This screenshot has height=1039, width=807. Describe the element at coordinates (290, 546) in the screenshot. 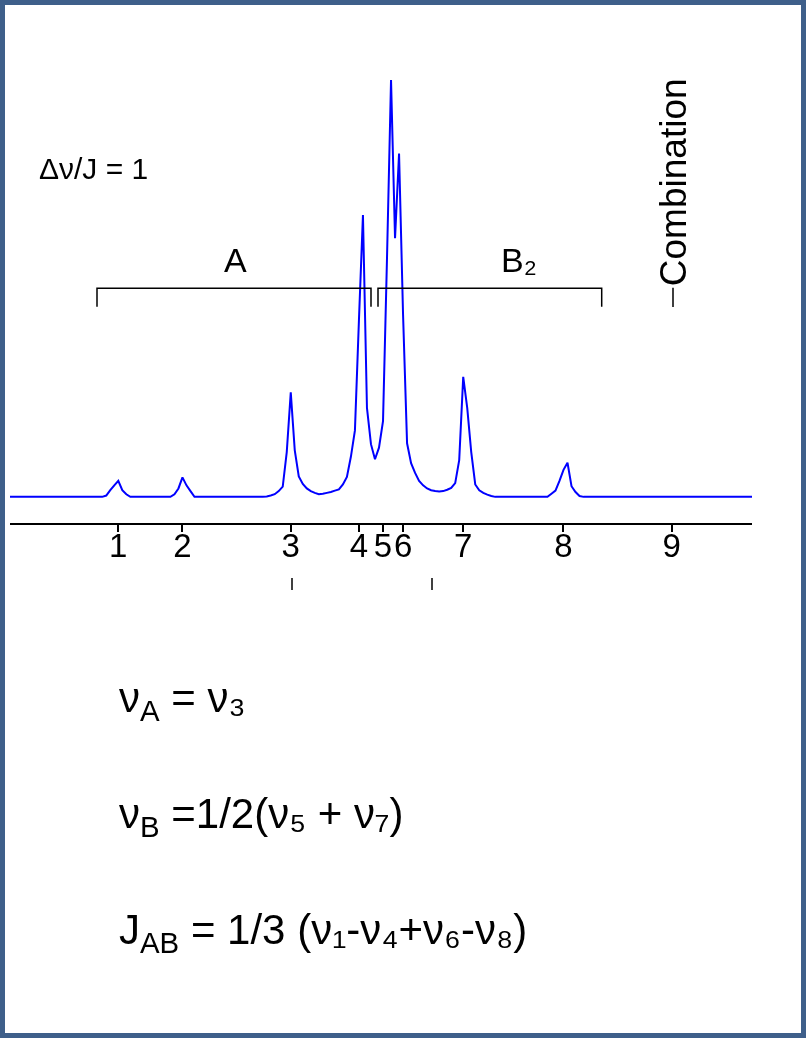

I see `x-tick-label: 3` at that location.